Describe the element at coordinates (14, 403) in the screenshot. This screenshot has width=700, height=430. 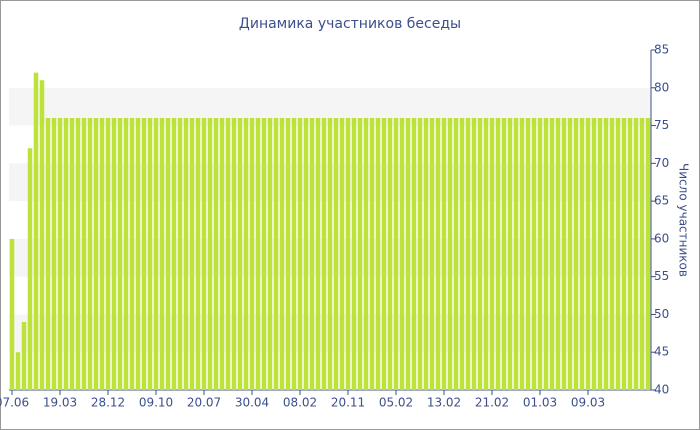
I see `x-tick-label: 07.06` at that location.